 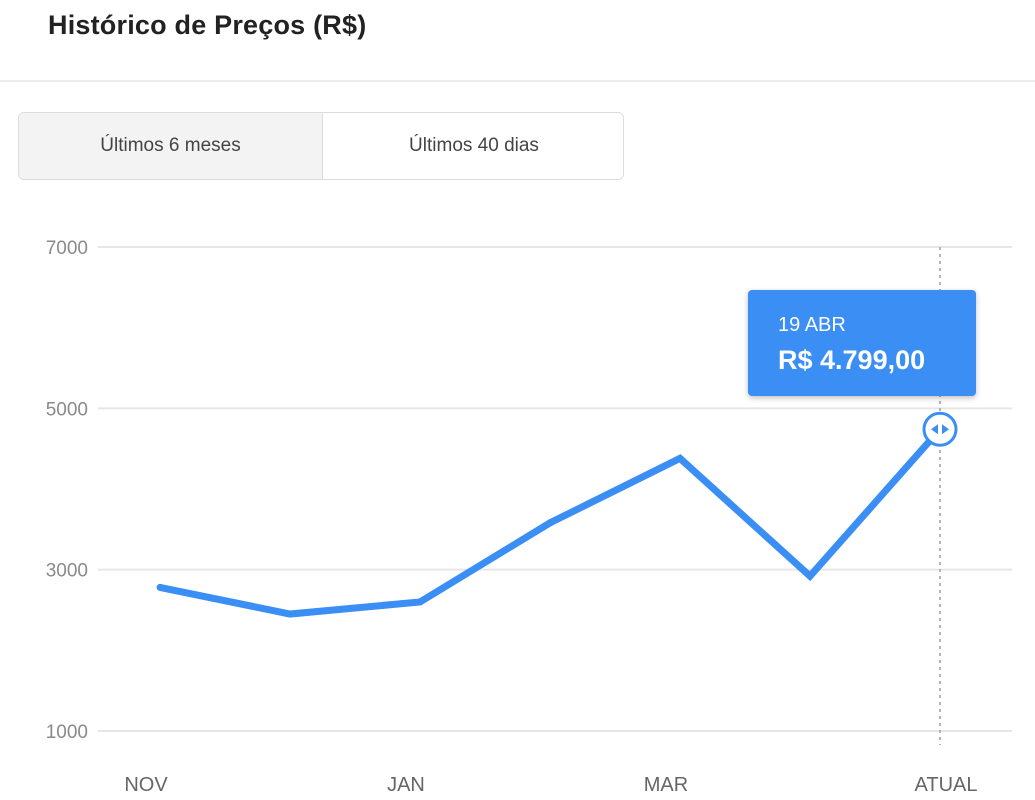 I want to click on left-right-arrows-icon, so click(x=940, y=429).